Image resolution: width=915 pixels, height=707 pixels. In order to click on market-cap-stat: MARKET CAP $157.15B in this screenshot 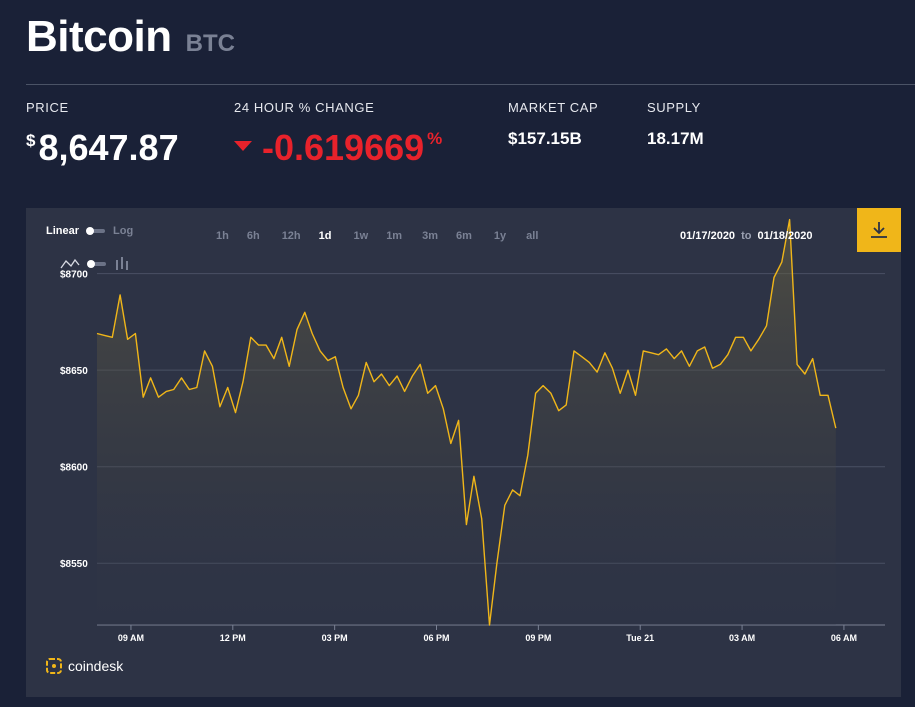, I will do `click(553, 124)`.